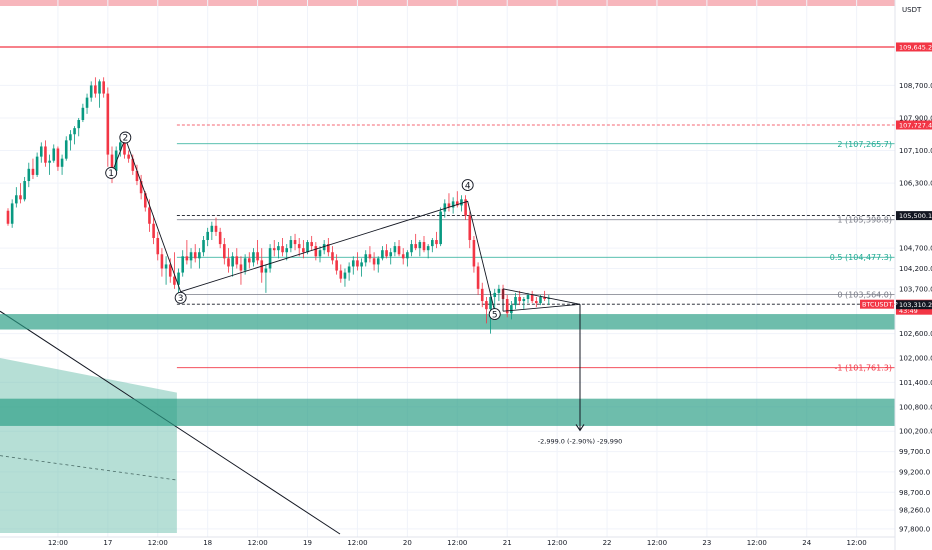 Image resolution: width=932 pixels, height=550 pixels. What do you see at coordinates (915, 289) in the screenshot?
I see `price-tick-label: 103,700.0` at bounding box center [915, 289].